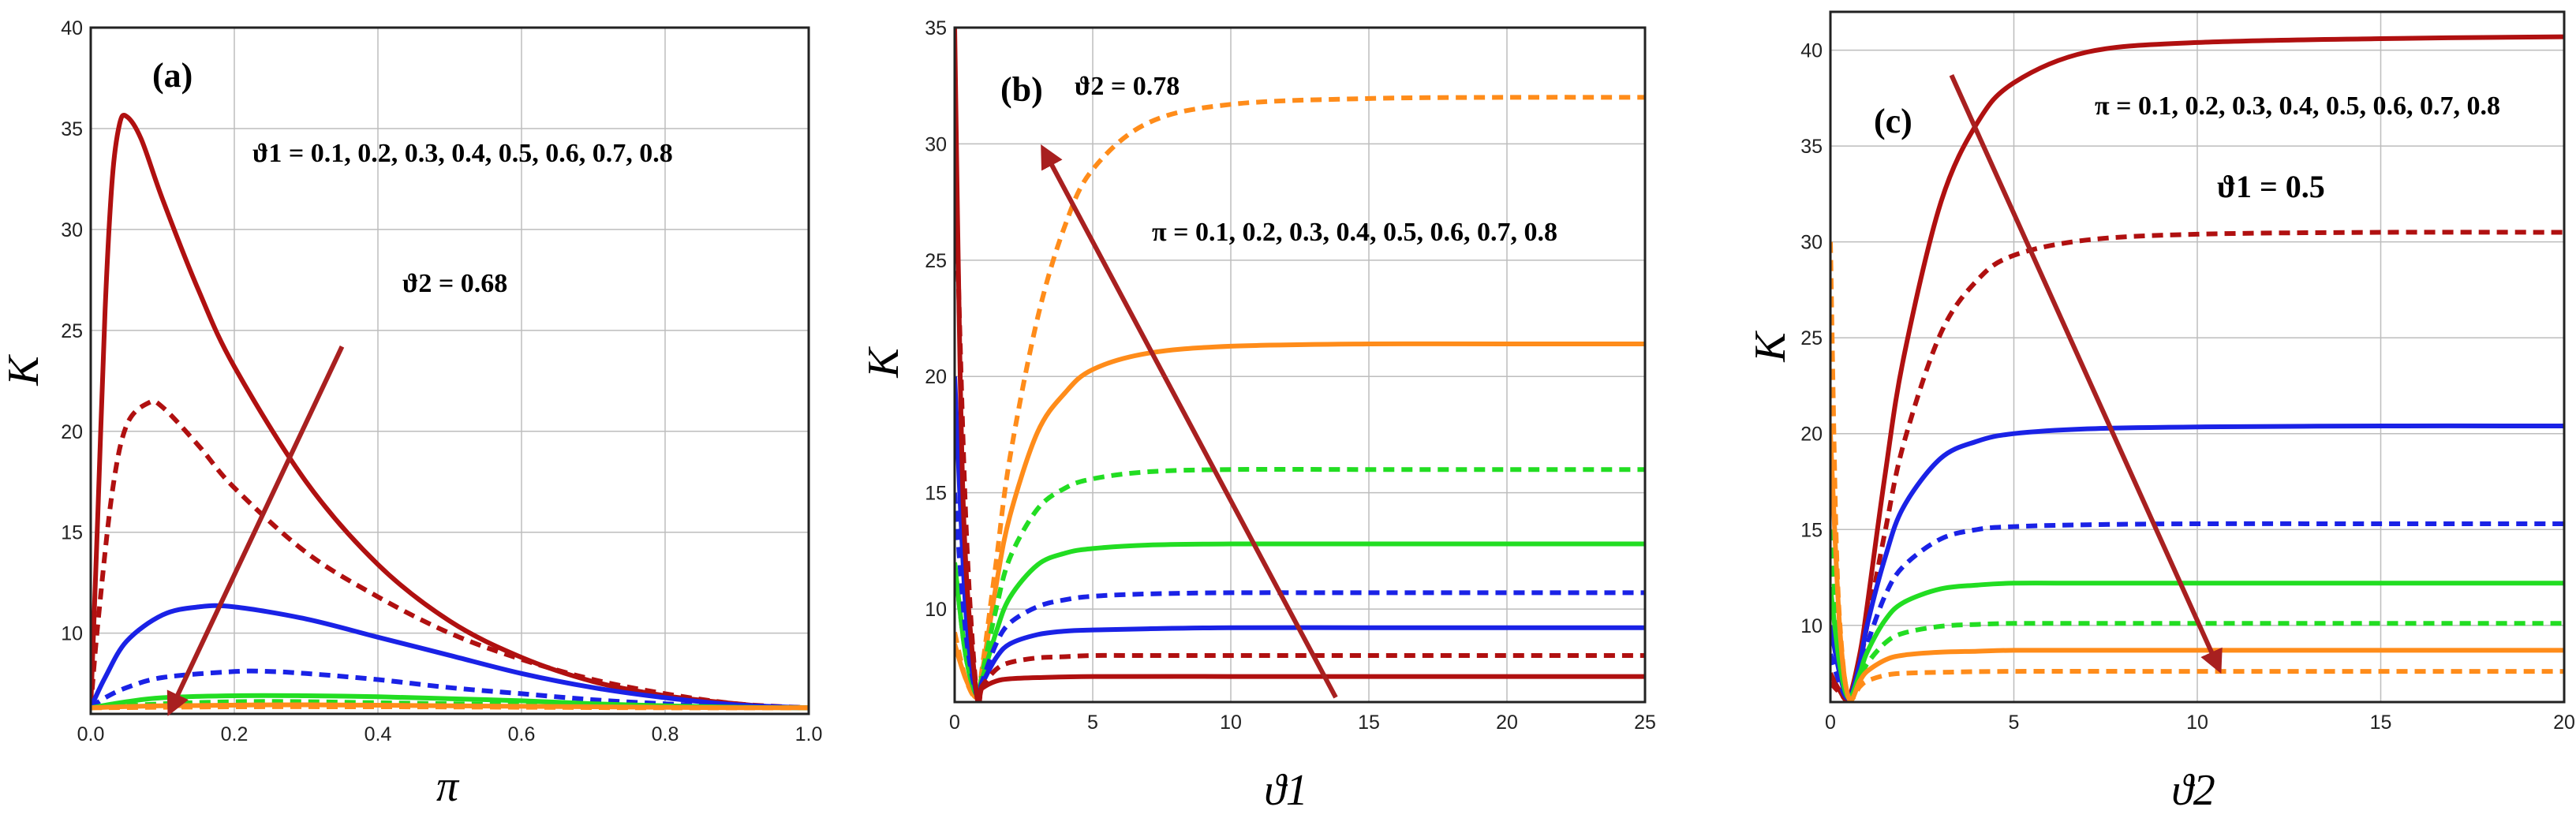  I want to click on y-tick-label-a-6: 40, so click(72, 28).